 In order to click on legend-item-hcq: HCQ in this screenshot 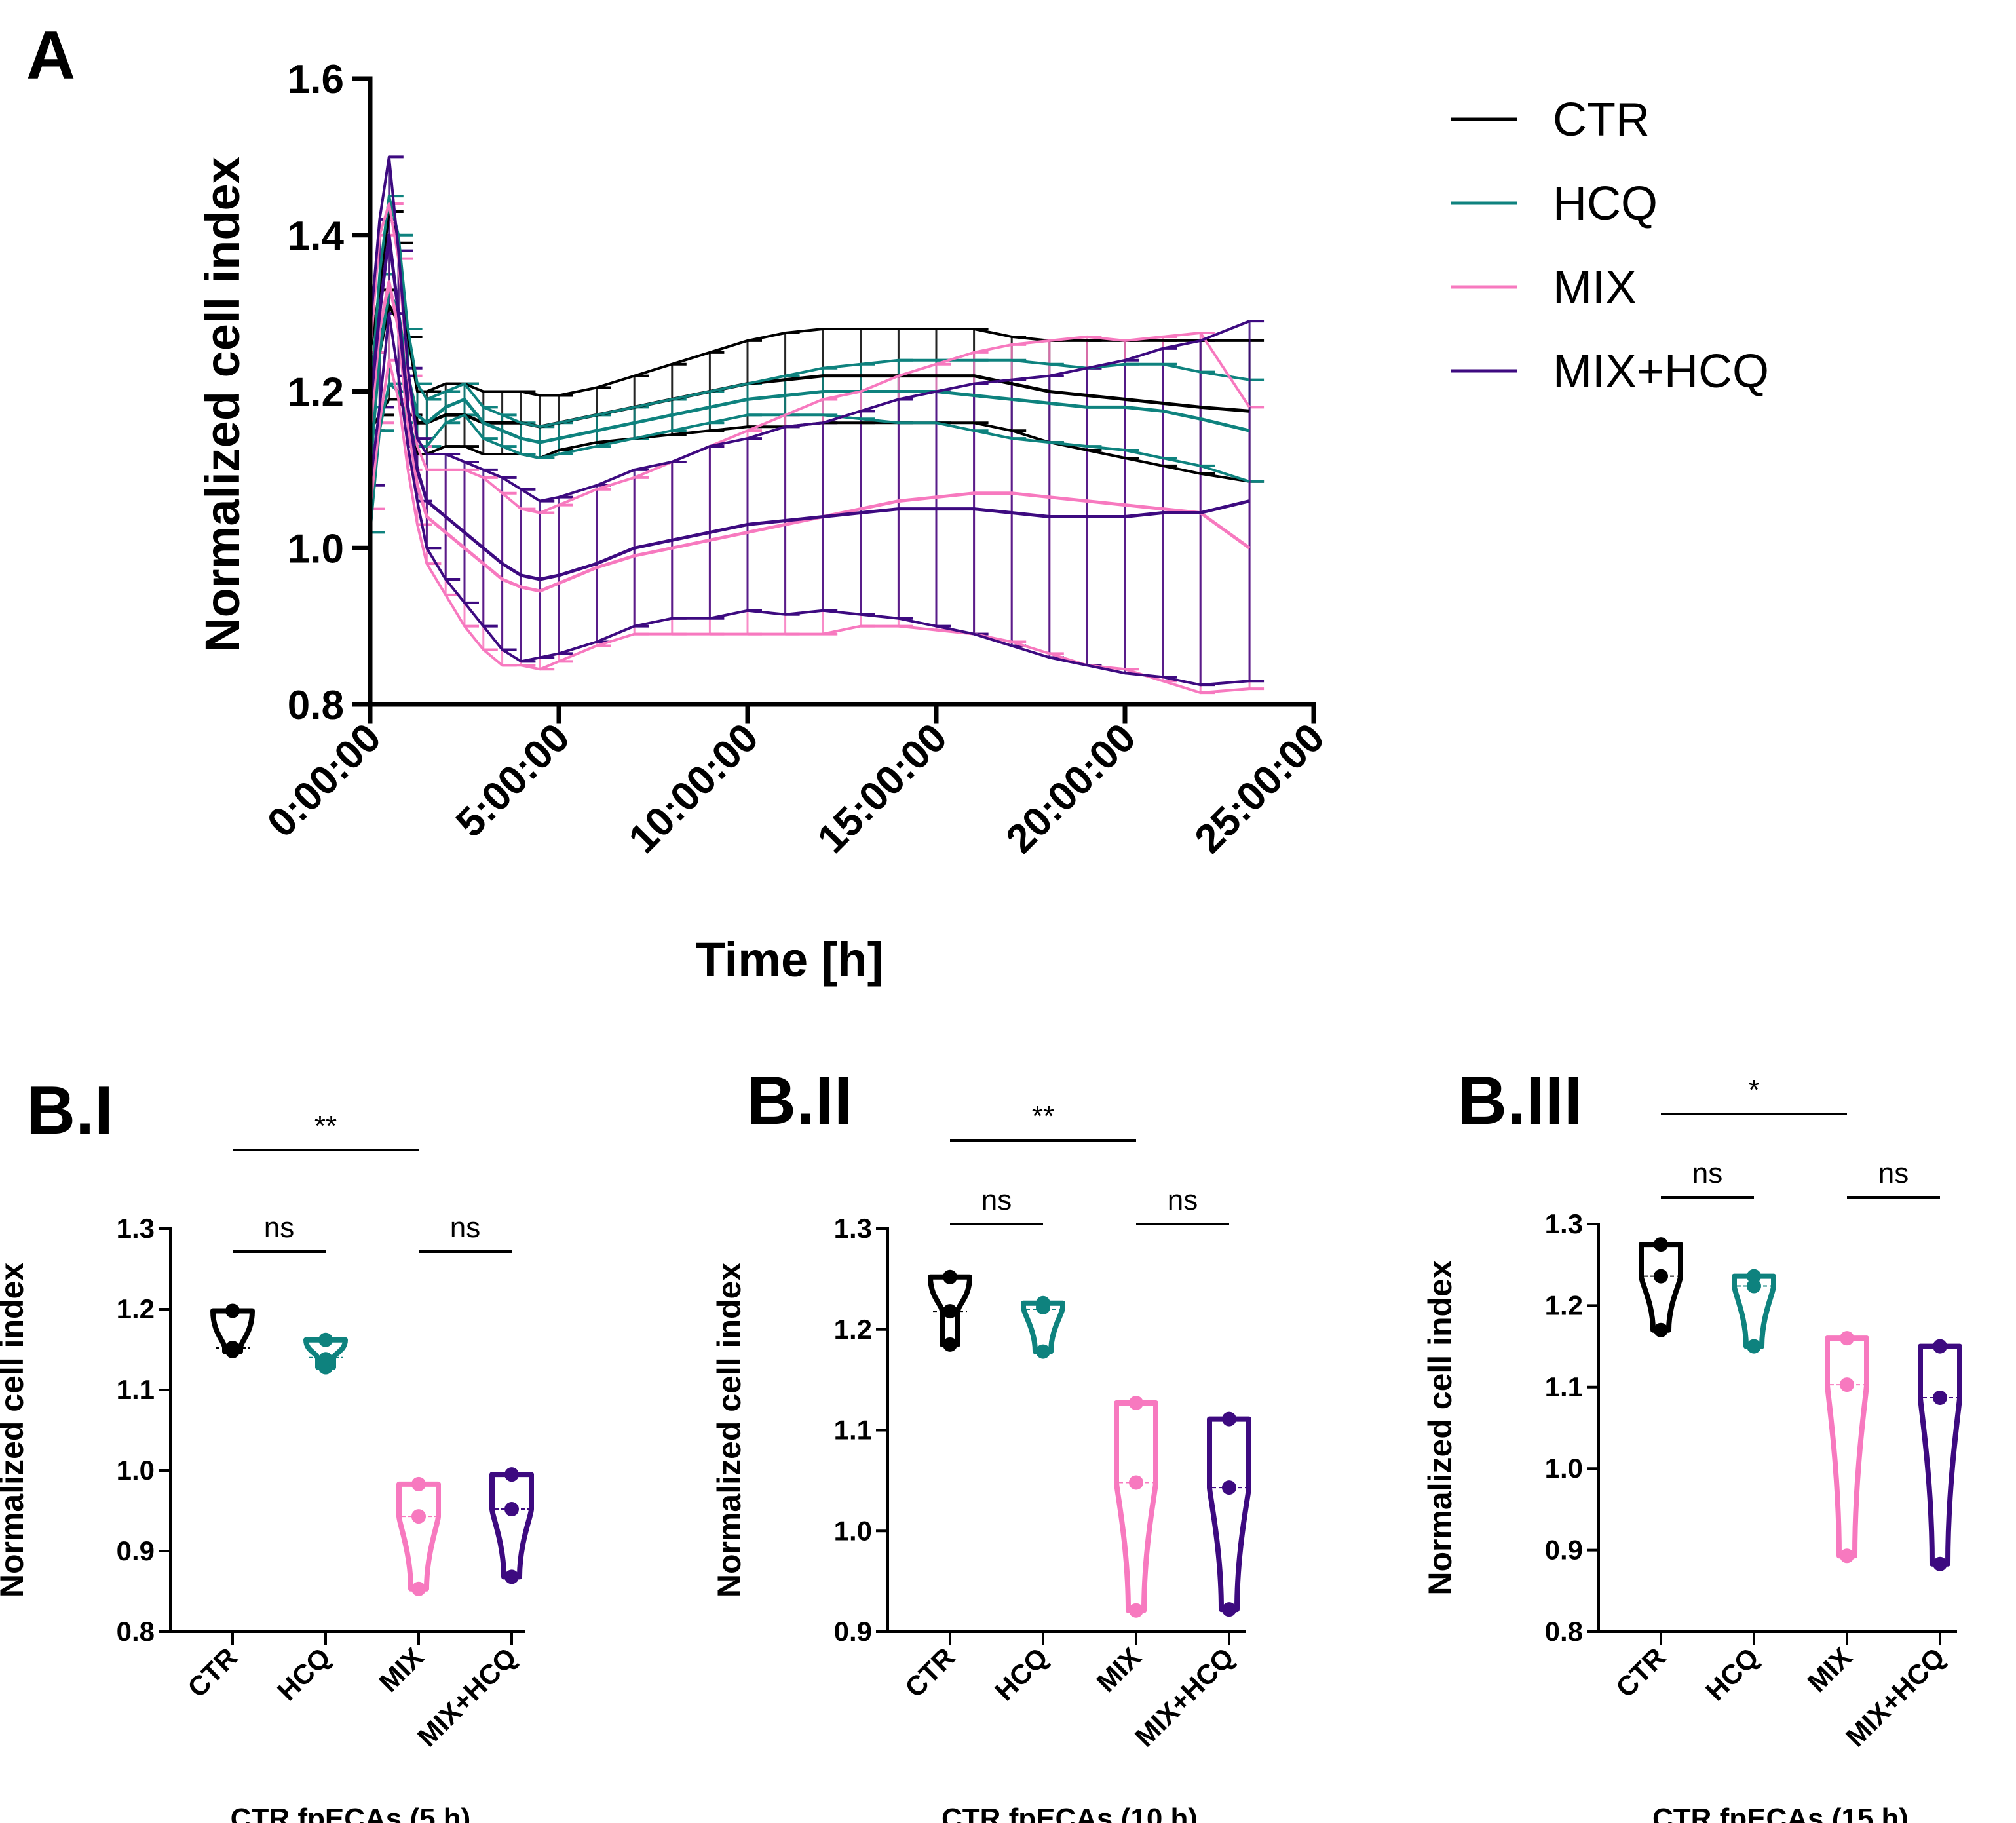, I will do `click(1554, 204)`.